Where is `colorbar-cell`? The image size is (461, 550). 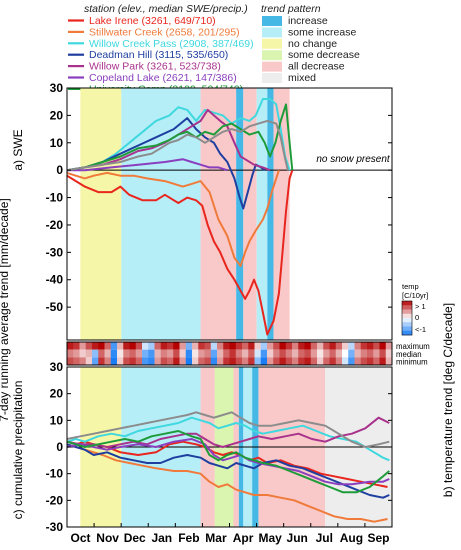 colorbar-cell is located at coordinates (407, 312).